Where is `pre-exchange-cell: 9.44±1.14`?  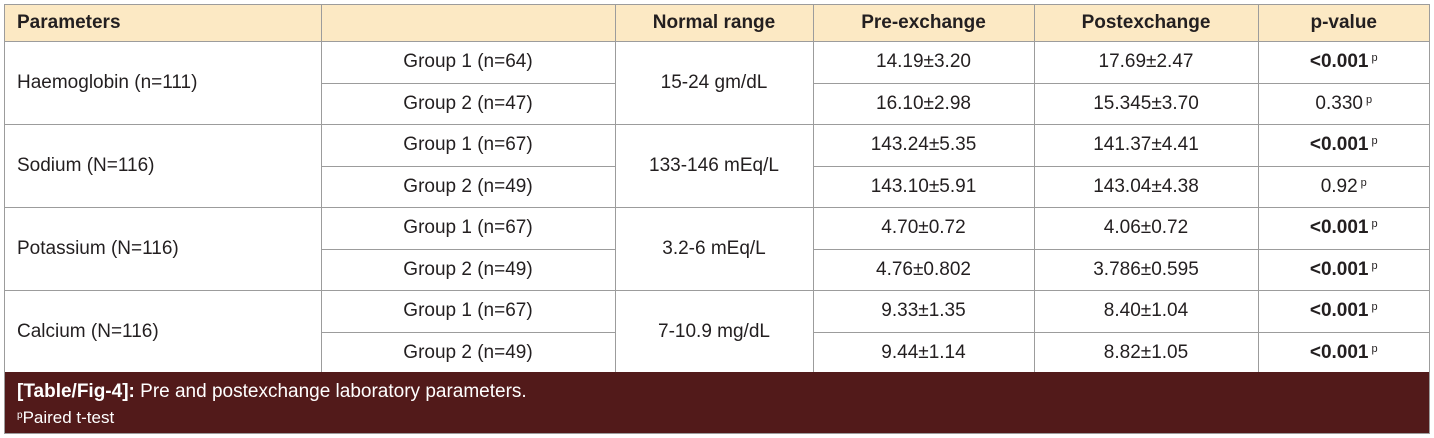
pre-exchange-cell: 9.44±1.14 is located at coordinates (923, 352).